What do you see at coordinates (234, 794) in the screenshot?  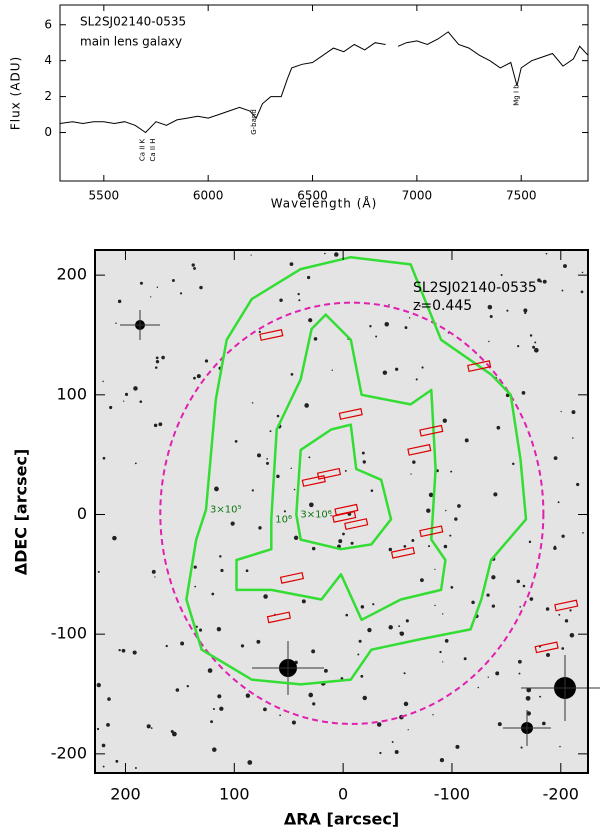 I see `x-tick-label: 100` at bounding box center [234, 794].